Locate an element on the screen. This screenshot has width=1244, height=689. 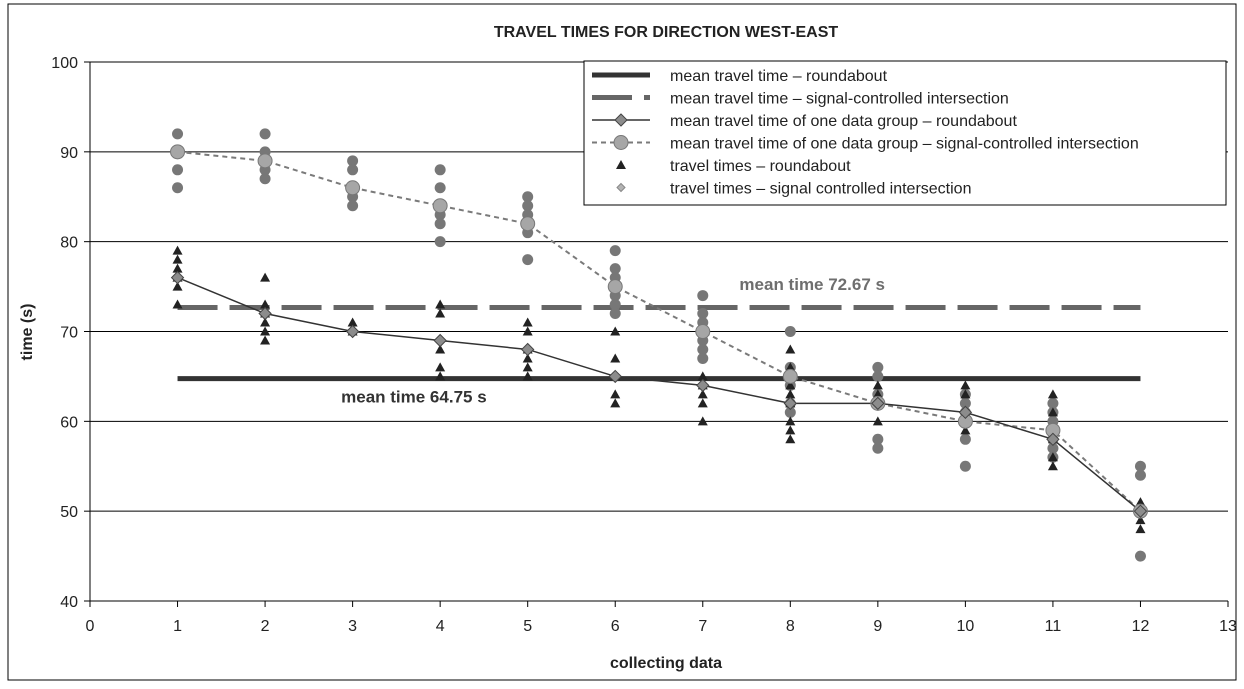
y-tick-label: 40 is located at coordinates (69, 602).